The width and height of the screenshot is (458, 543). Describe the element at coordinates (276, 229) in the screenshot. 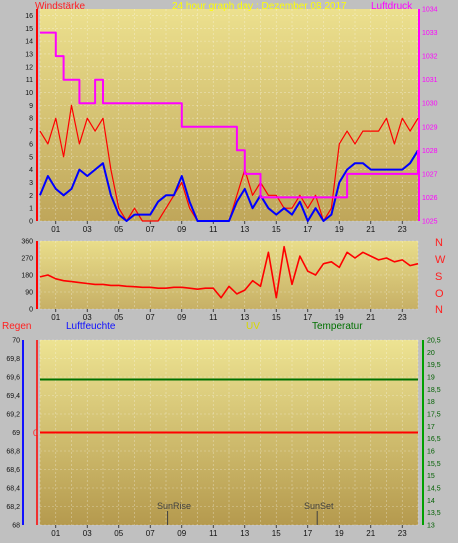

I see `panel-1-x-tick-label: 15` at that location.